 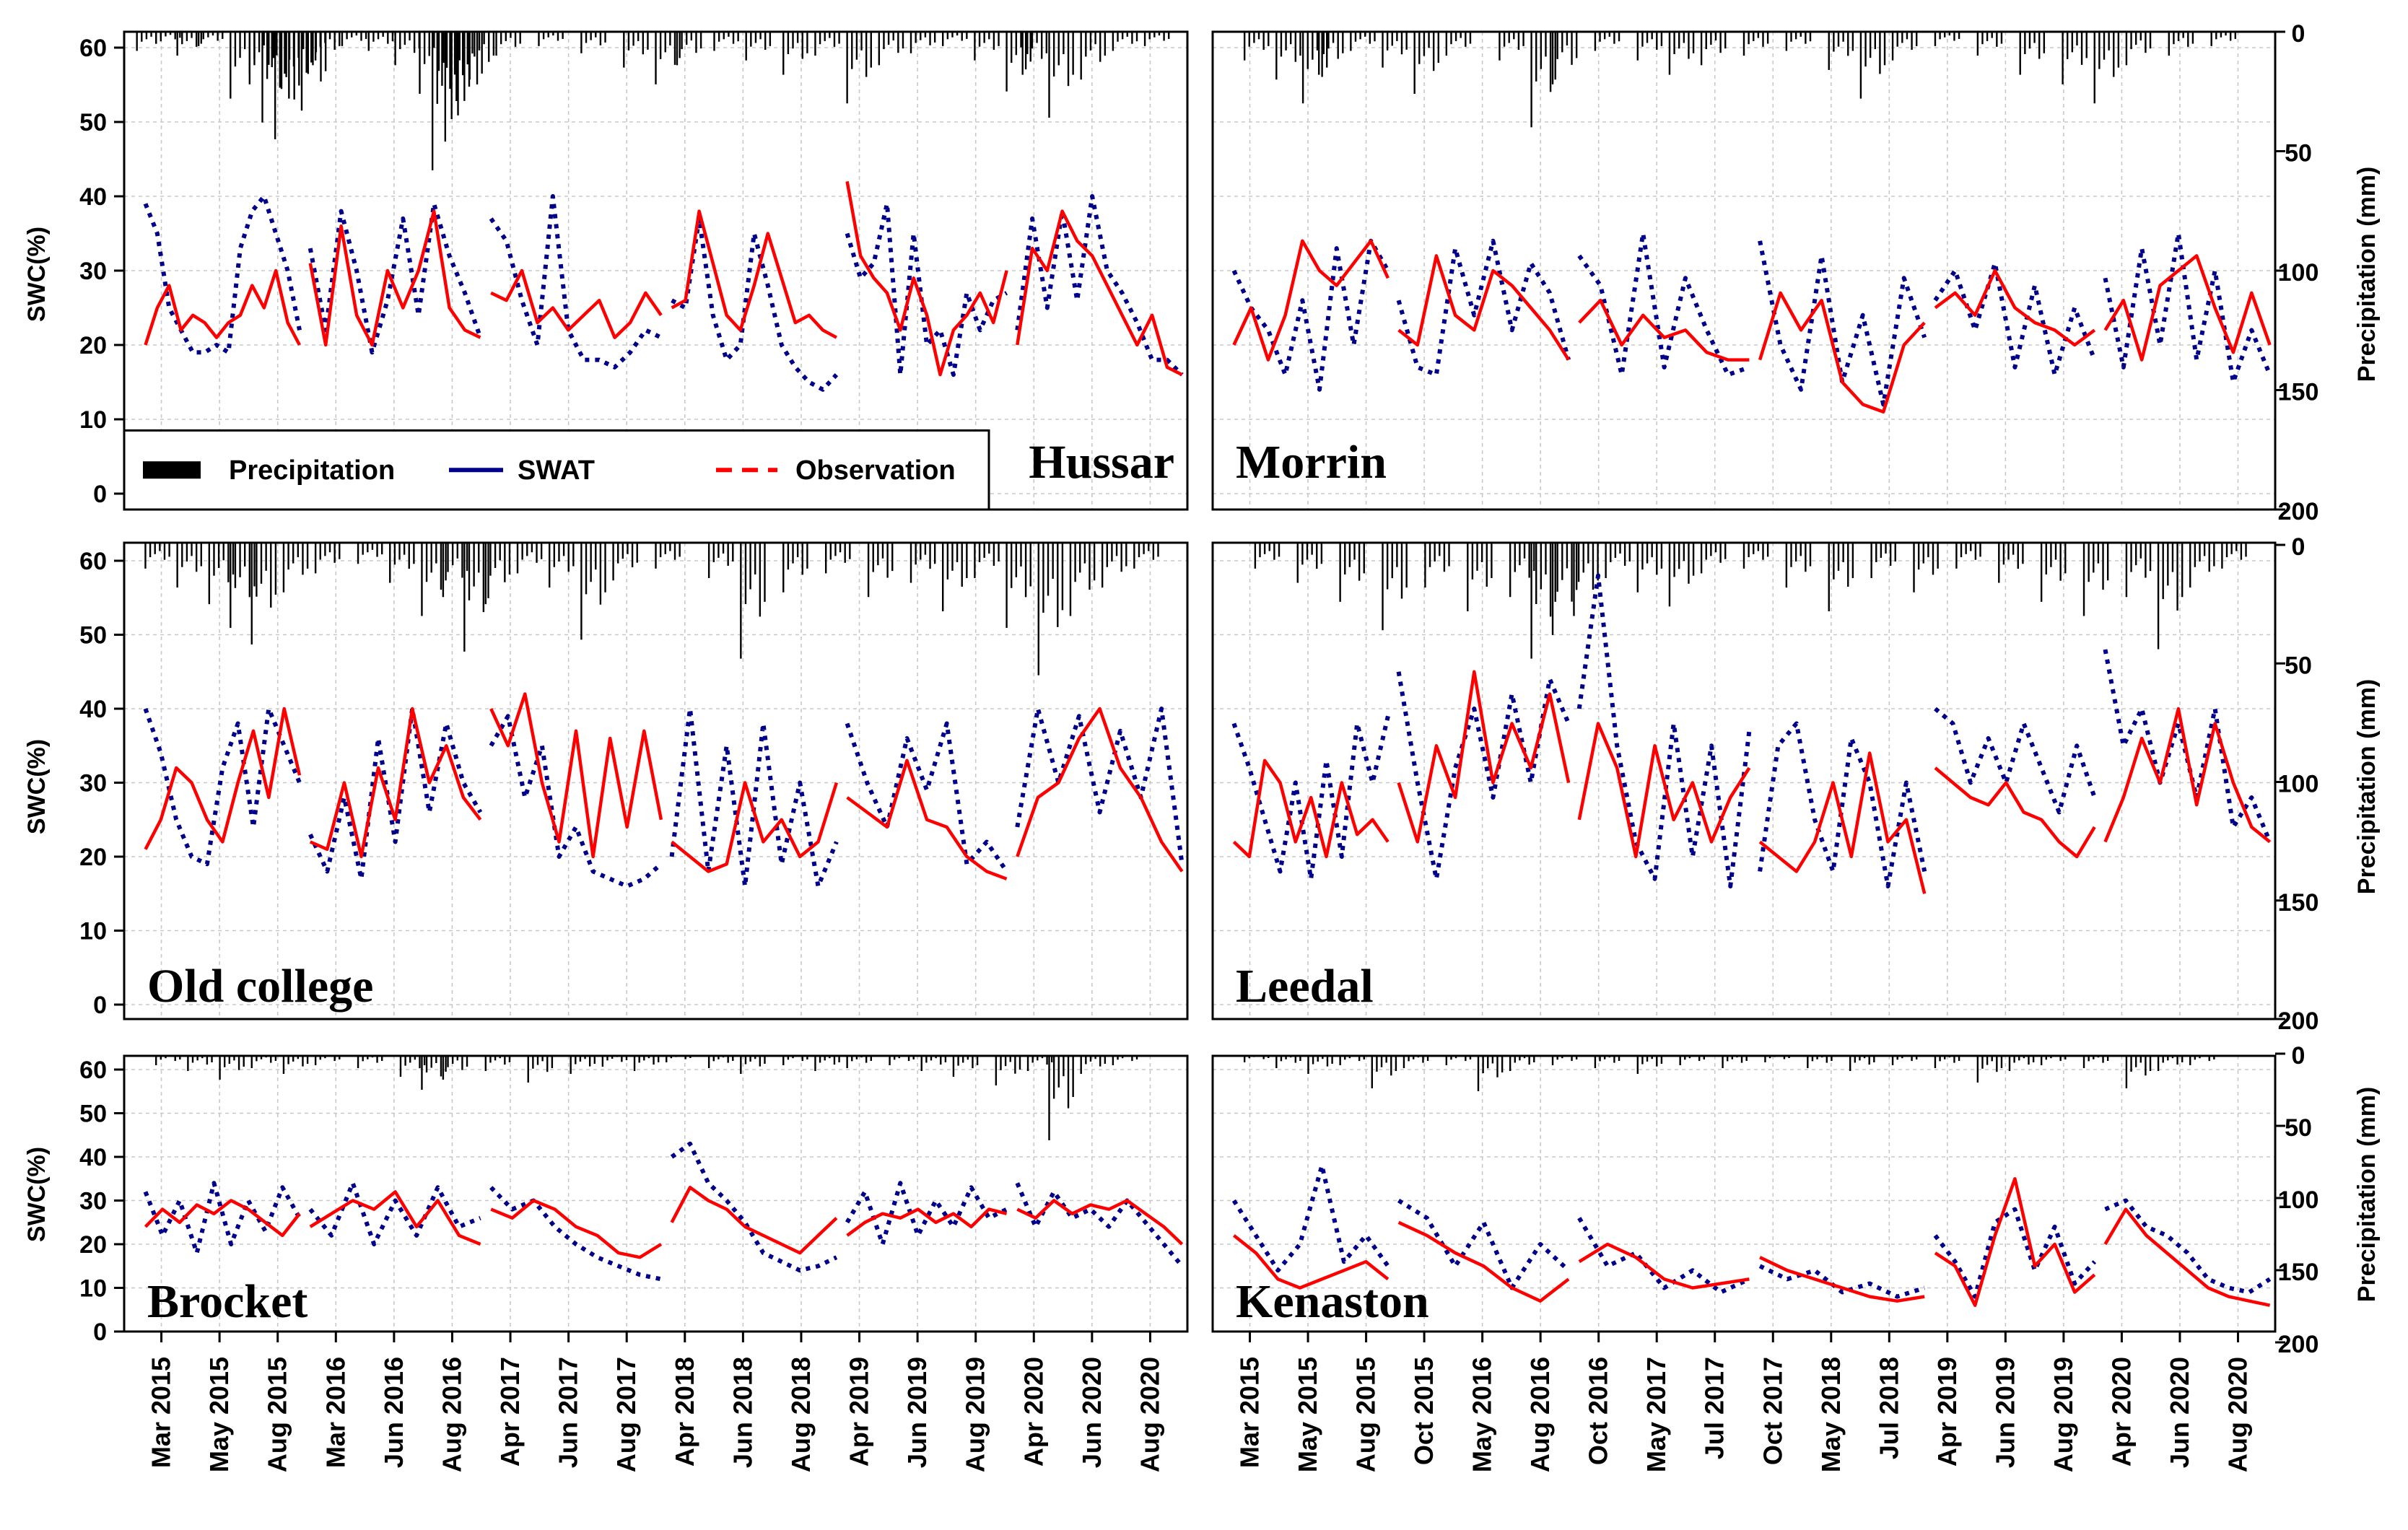 I want to click on x-tick-label: Oct 2016, so click(x=1598, y=1411).